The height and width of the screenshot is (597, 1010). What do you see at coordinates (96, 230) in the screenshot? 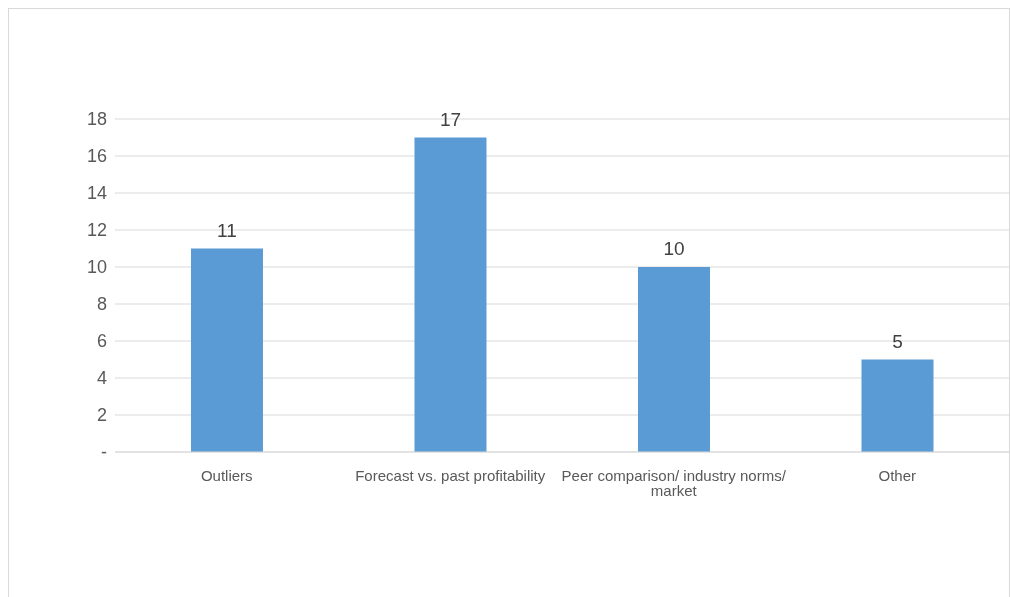
I see `y-tick-label: 12` at bounding box center [96, 230].